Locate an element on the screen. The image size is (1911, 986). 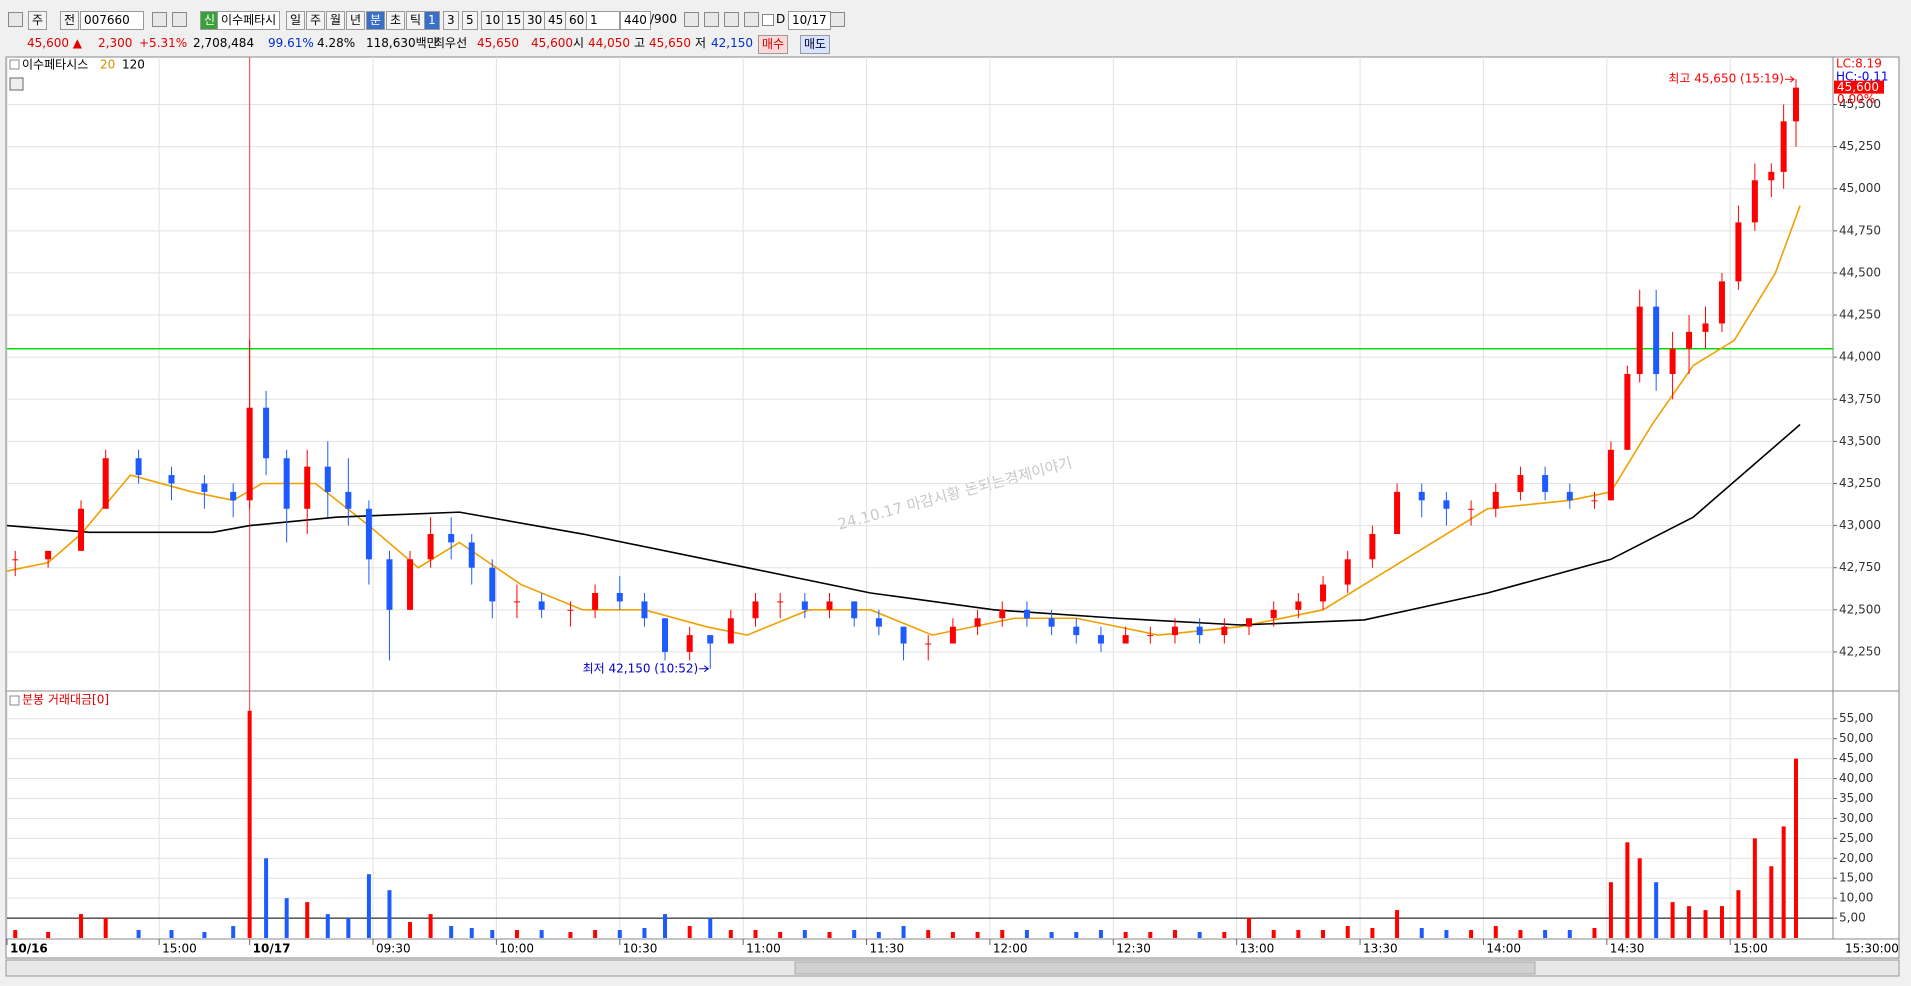
sound-icon is located at coordinates (179, 19).